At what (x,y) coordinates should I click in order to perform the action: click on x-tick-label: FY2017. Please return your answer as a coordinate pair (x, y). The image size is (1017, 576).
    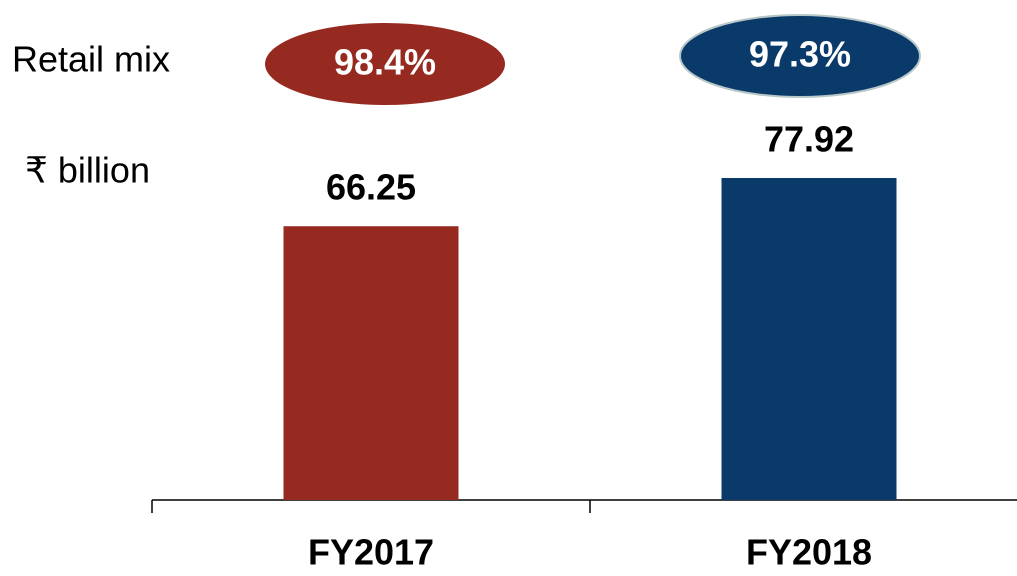
    Looking at the image, I should click on (371, 552).